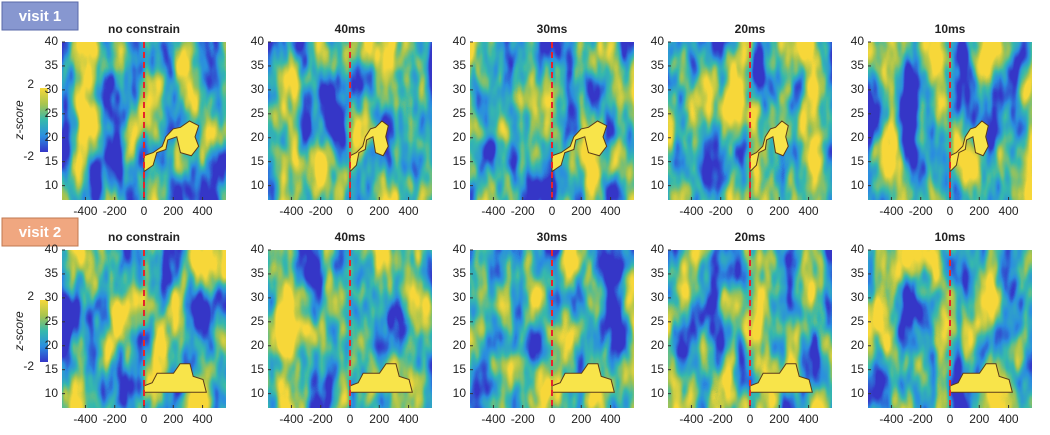  I want to click on panel-title: no constrain, so click(144, 237).